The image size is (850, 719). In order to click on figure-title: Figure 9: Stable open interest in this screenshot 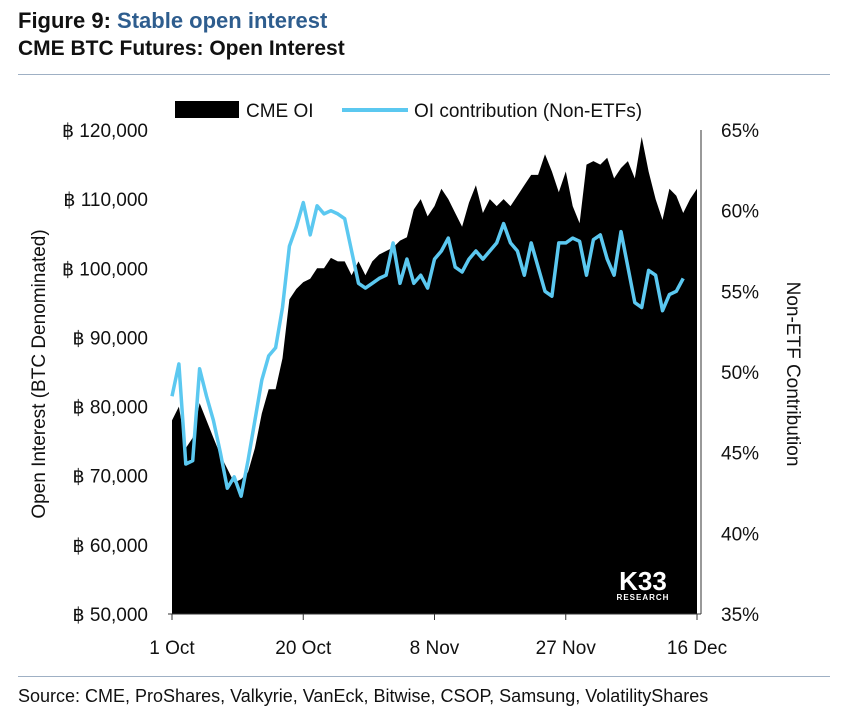, I will do `click(172, 21)`.